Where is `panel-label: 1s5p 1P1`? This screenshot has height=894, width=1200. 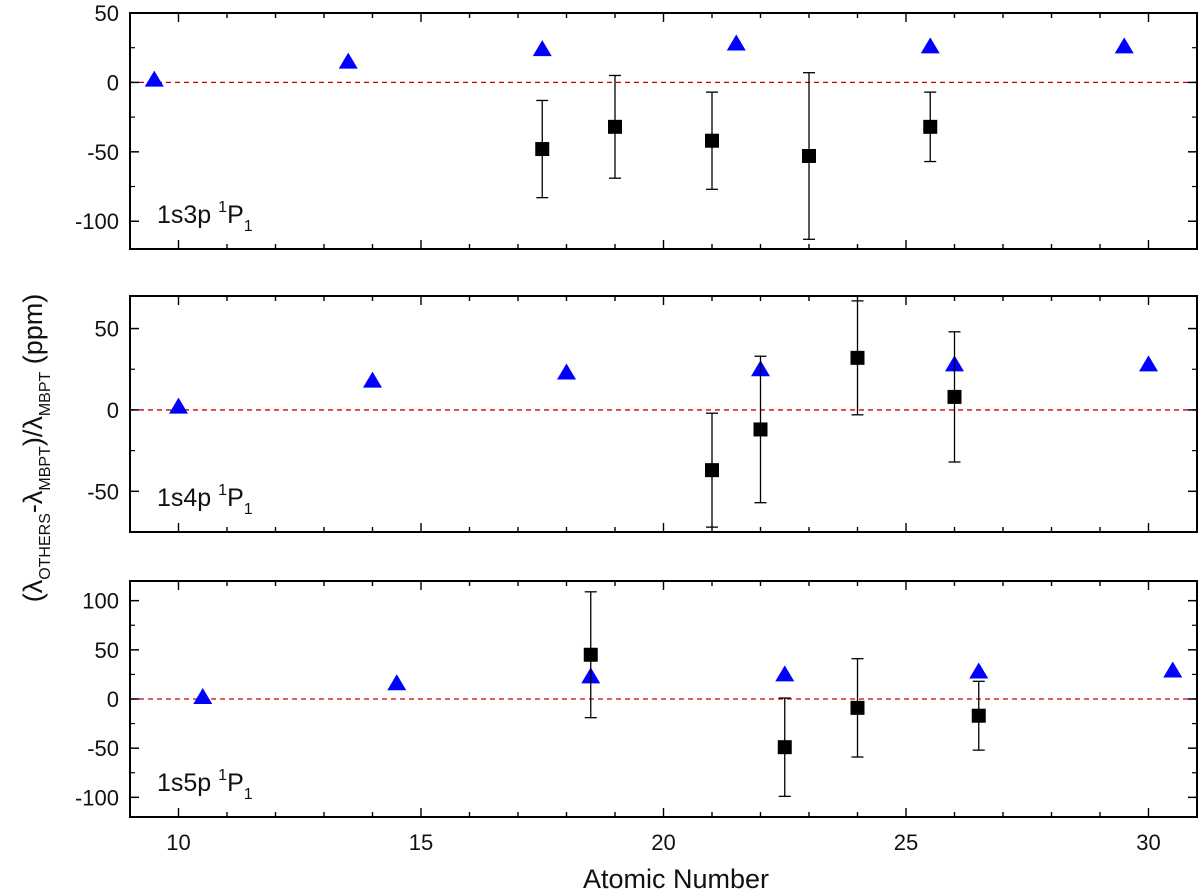 panel-label: 1s5p 1P1 is located at coordinates (205, 785).